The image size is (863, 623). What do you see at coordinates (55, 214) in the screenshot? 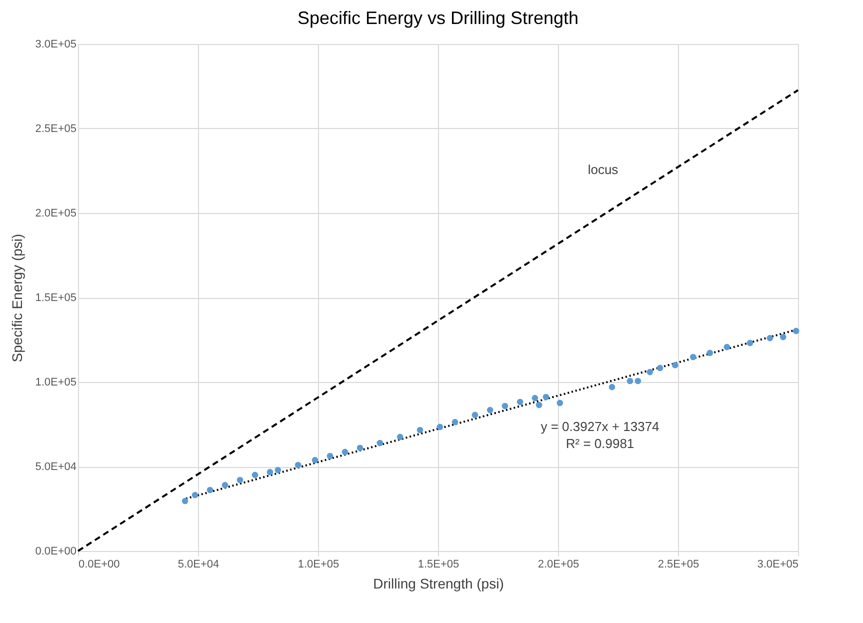
I see `y-tick-label: 2.0E+05` at bounding box center [55, 214].